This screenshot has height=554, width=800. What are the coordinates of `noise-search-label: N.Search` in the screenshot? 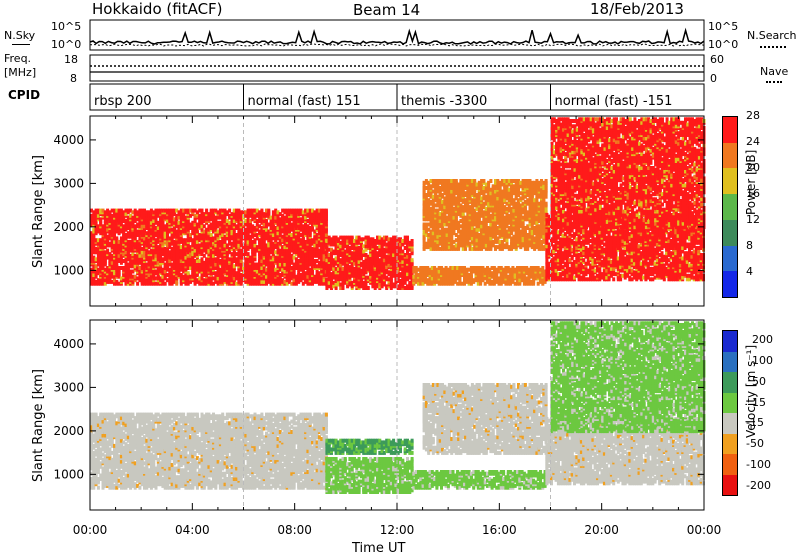 It's located at (772, 35).